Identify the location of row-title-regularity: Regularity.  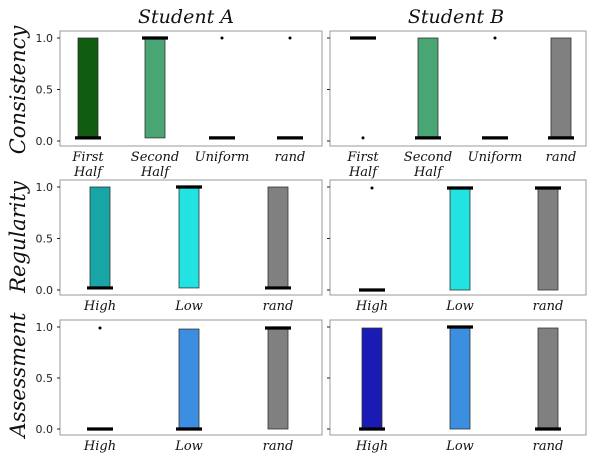
(18, 237).